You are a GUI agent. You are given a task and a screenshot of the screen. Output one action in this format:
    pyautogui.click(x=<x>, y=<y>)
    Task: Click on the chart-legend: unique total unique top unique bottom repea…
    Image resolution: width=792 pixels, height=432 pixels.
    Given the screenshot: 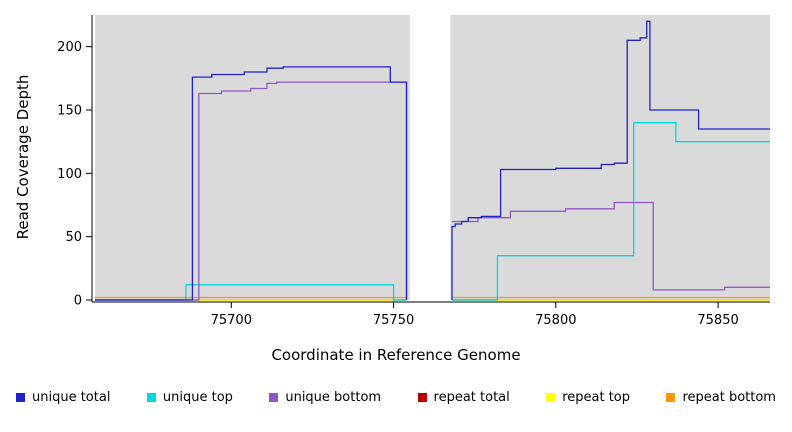 What is the action you would take?
    pyautogui.click(x=396, y=397)
    